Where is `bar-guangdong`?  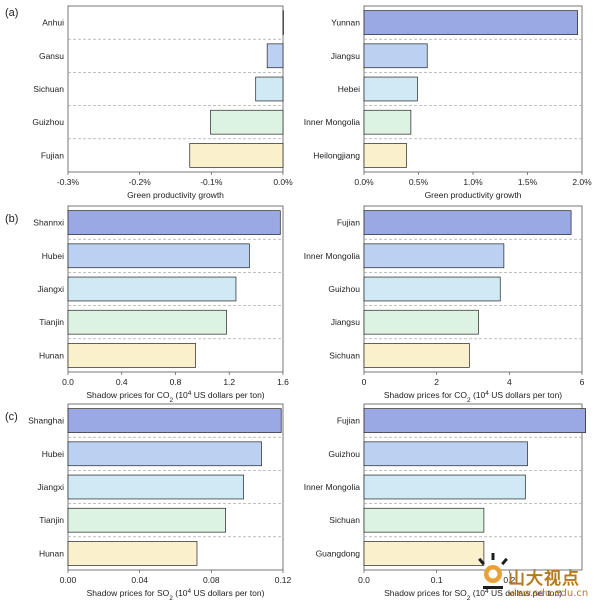
bar-guangdong is located at coordinates (424, 553).